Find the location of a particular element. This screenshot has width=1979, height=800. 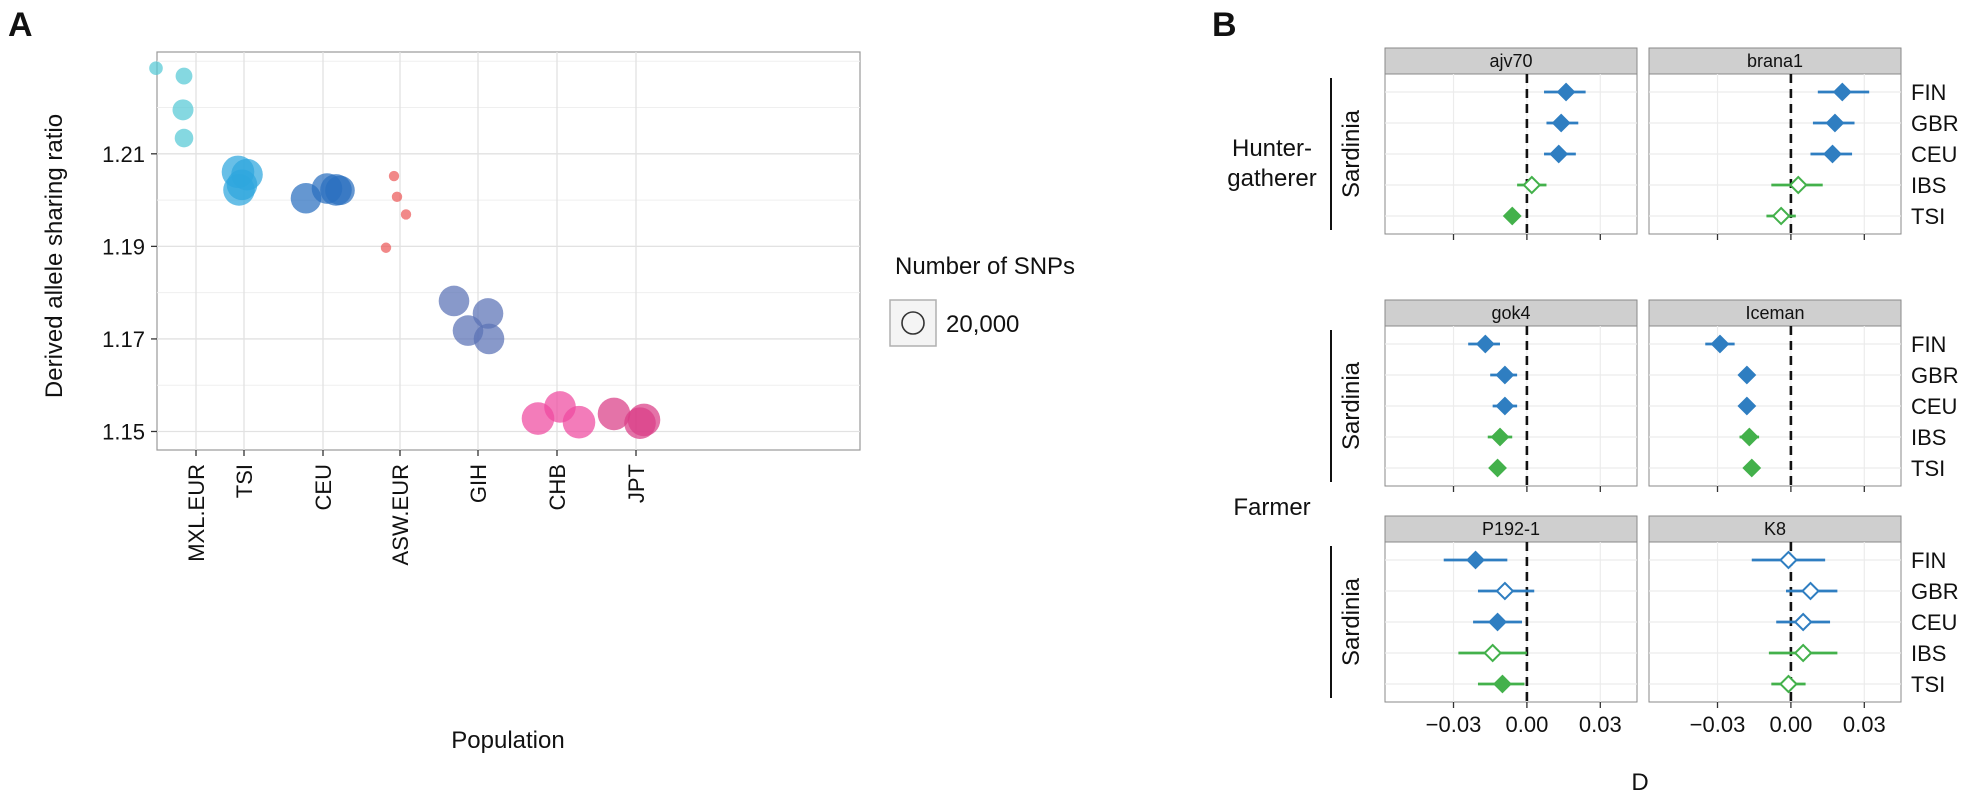

x-tick-label: ASW.EUR is located at coordinates (400, 514).